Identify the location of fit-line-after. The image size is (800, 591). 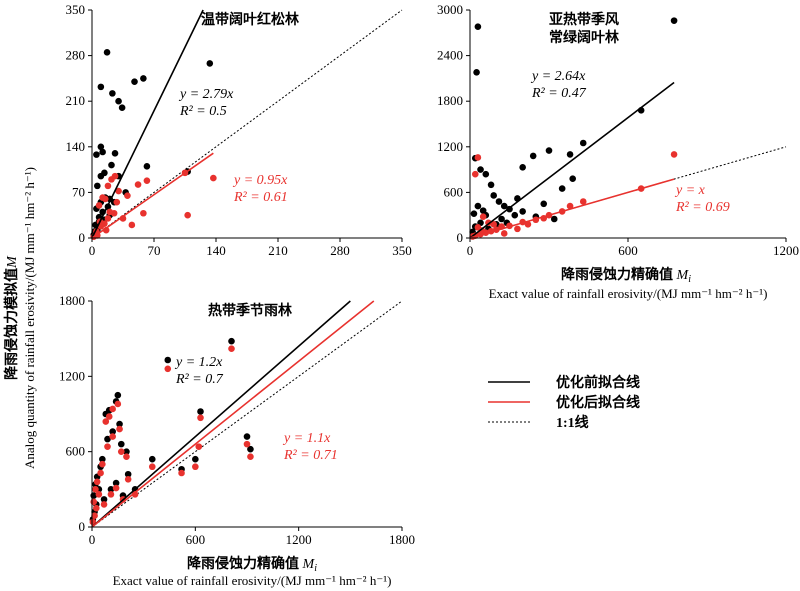
(233, 413).